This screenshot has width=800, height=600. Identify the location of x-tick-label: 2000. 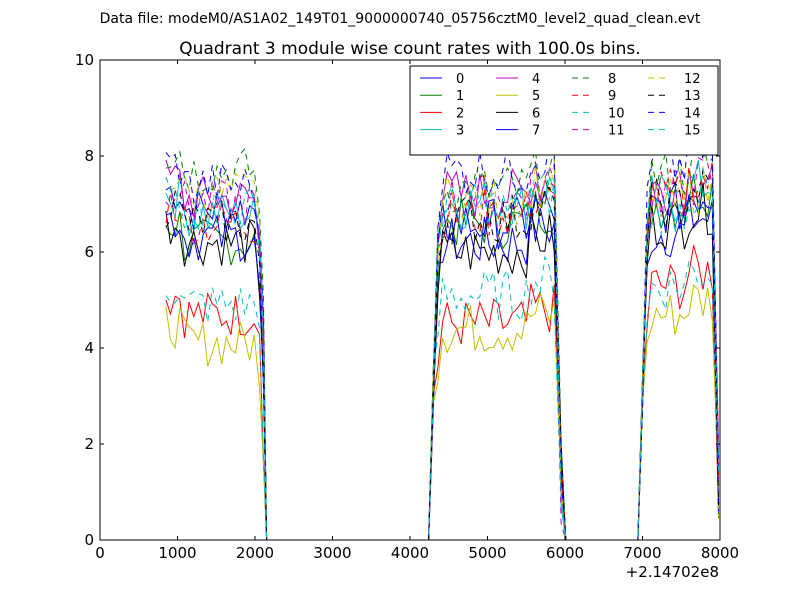
(255, 553).